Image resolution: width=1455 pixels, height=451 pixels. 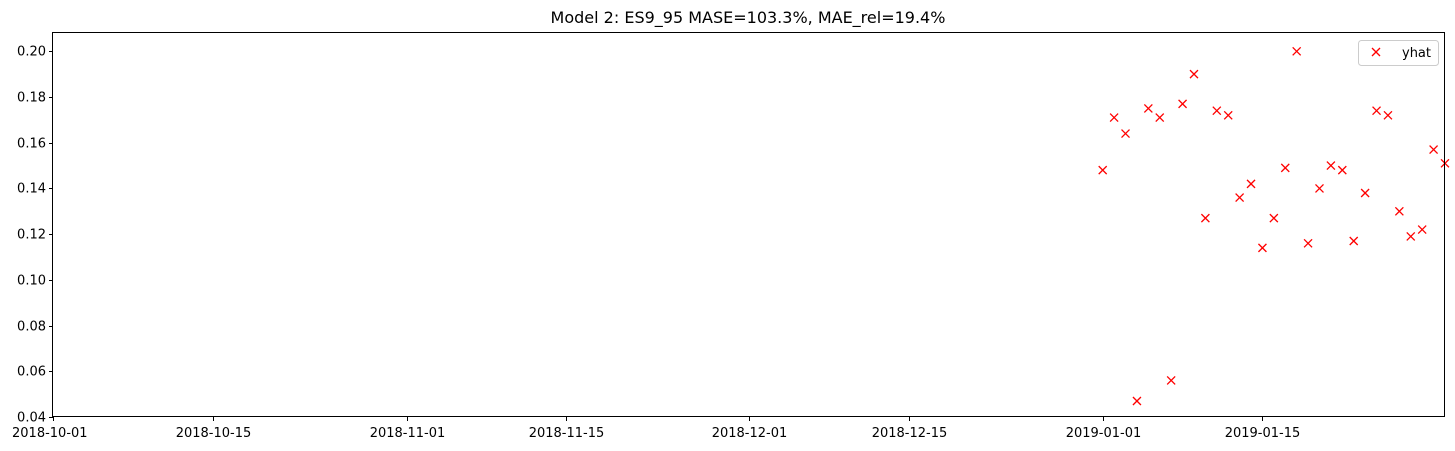 What do you see at coordinates (1104, 433) in the screenshot?
I see `x-tick-label: 2019-01-01` at bounding box center [1104, 433].